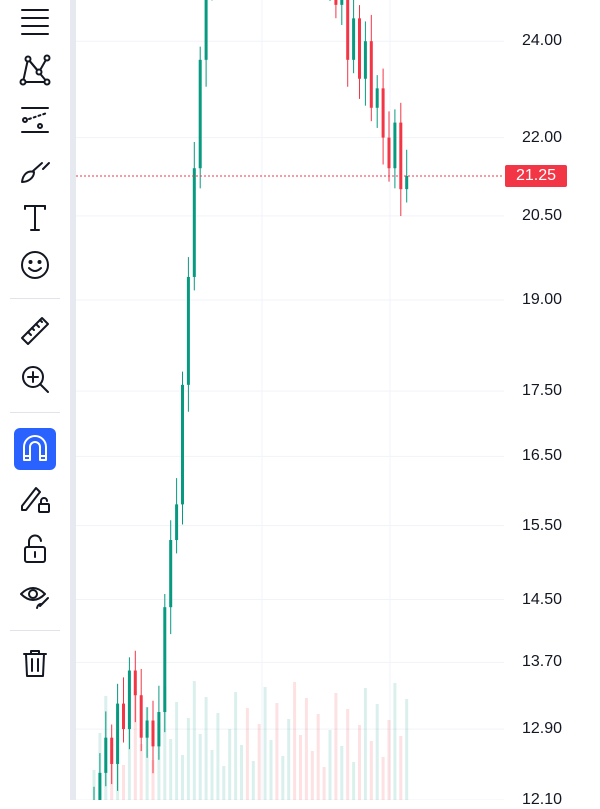  I want to click on price-axis-label: 20.50, so click(541, 215).